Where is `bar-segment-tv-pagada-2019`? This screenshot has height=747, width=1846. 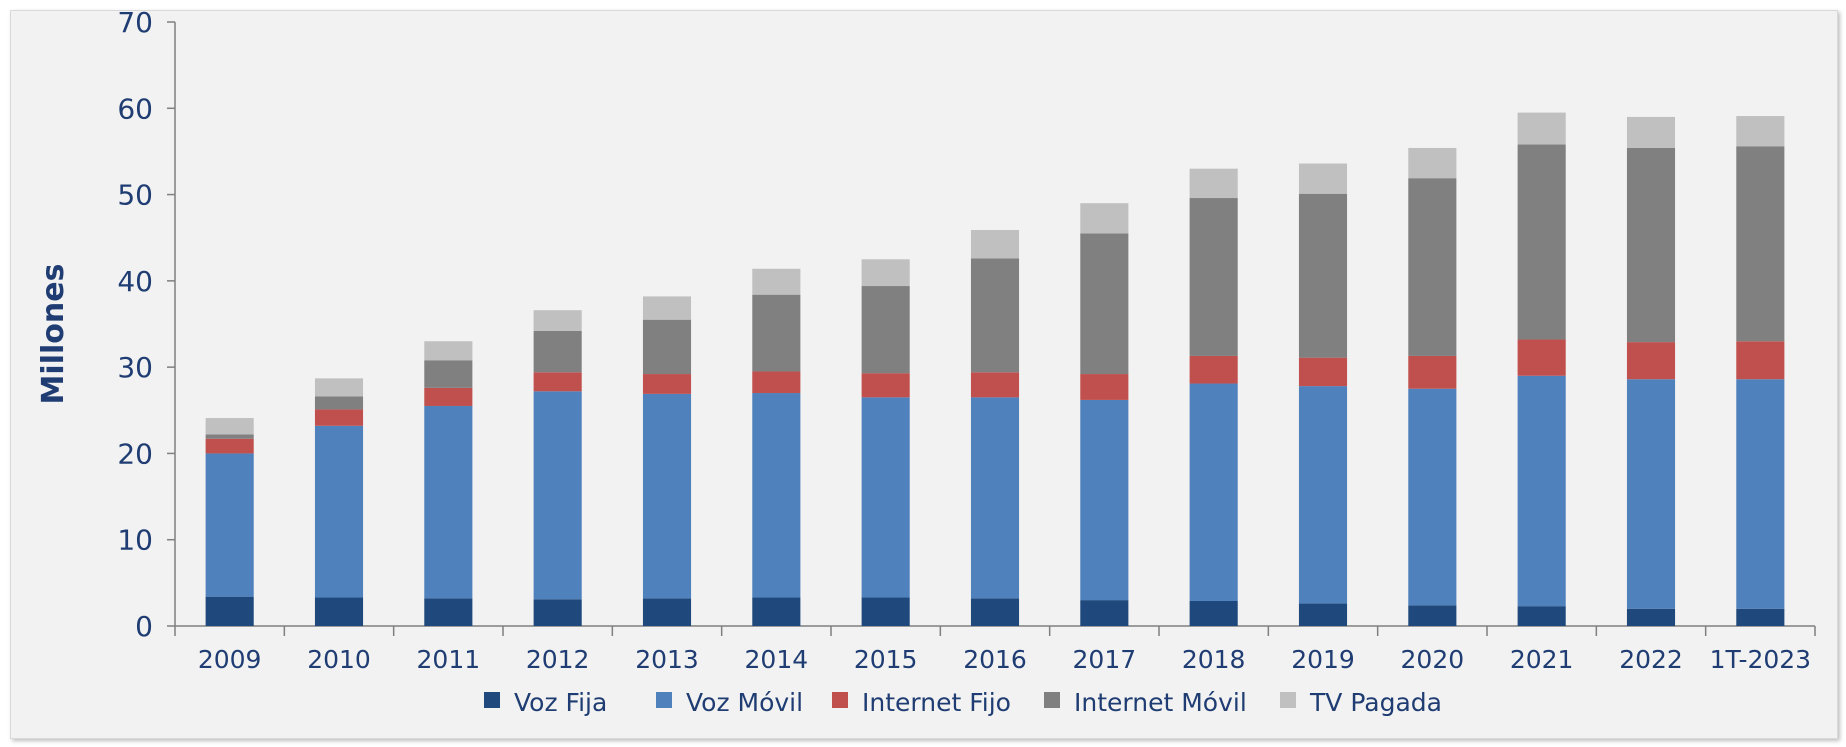 bar-segment-tv-pagada-2019 is located at coordinates (1323, 178).